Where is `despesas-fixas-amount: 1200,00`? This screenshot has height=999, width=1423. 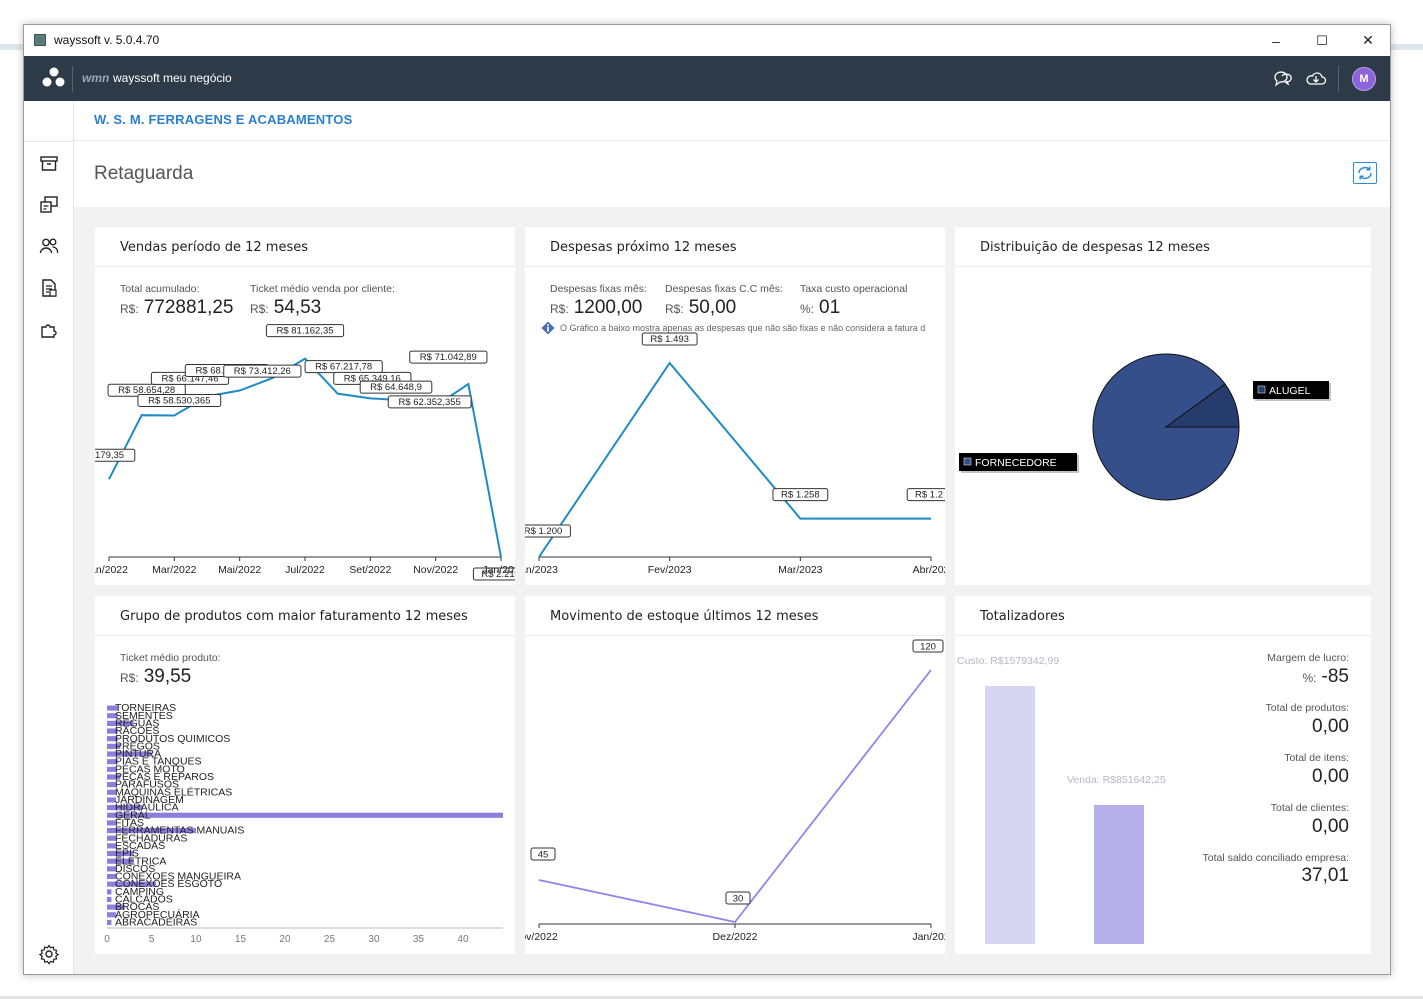 despesas-fixas-amount: 1200,00 is located at coordinates (608, 307).